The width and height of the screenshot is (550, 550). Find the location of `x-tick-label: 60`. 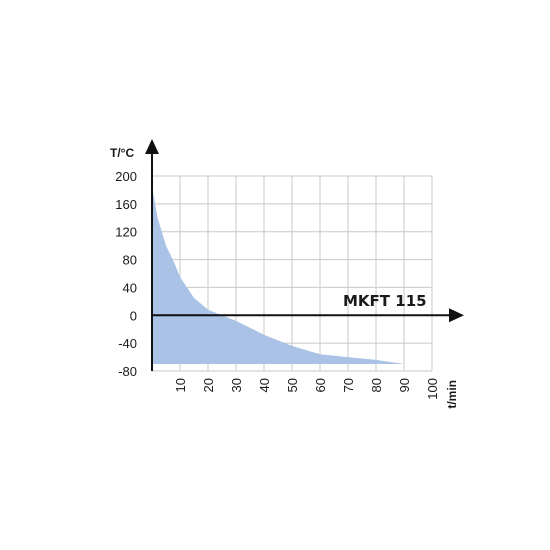

x-tick-label: 60 is located at coordinates (320, 385).